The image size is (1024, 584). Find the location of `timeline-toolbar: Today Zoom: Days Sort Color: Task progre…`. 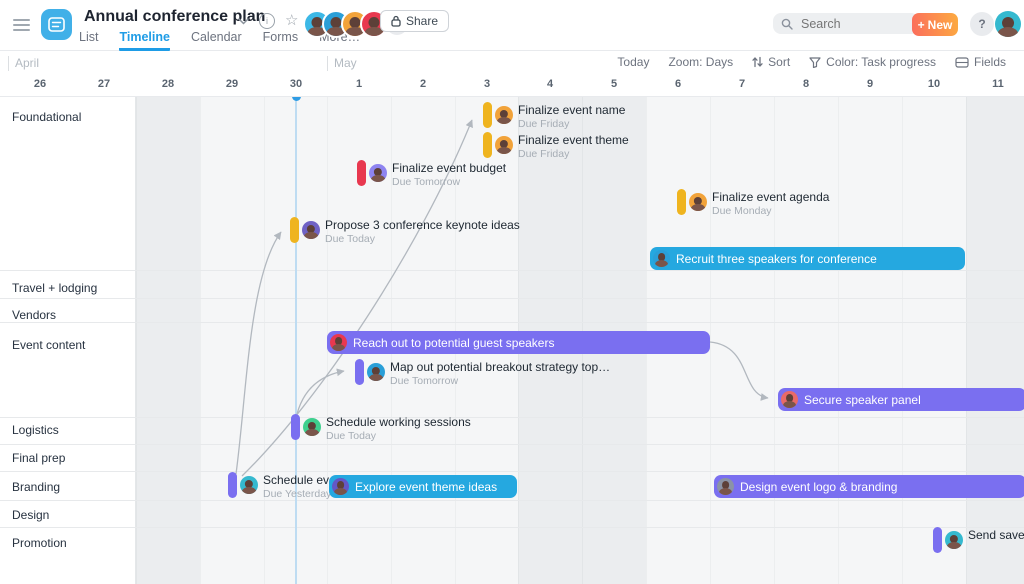

timeline-toolbar: Today Zoom: Days Sort Color: Task progre… is located at coordinates (811, 62).